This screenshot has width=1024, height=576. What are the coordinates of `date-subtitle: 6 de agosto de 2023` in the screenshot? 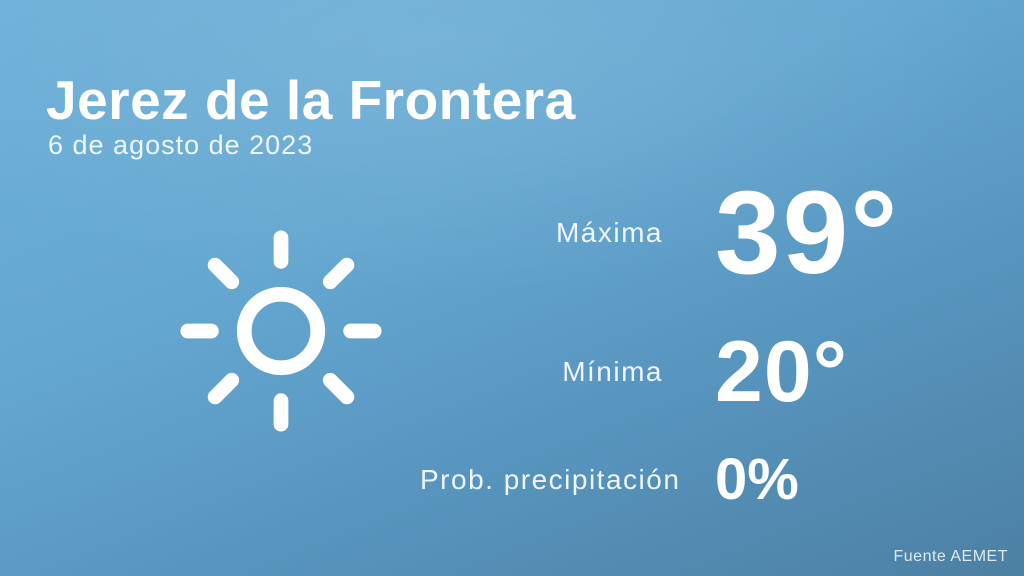 It's located at (181, 145).